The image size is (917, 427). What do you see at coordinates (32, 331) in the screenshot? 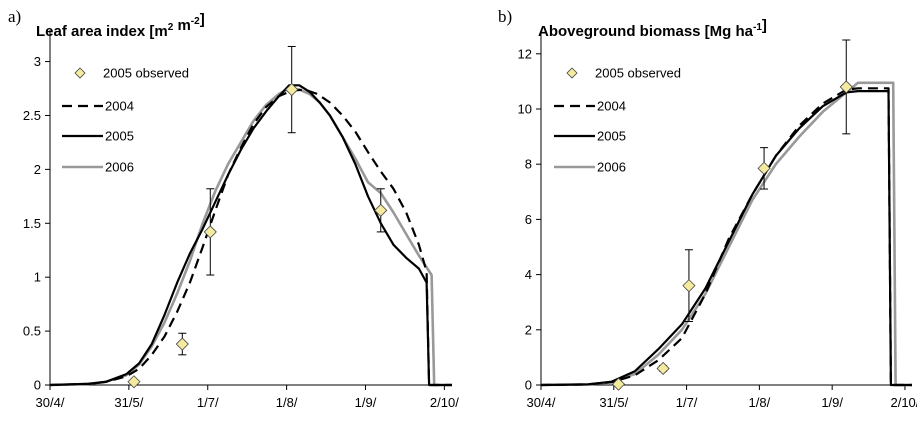
I see `y-tick-label: 0.5` at bounding box center [32, 331].